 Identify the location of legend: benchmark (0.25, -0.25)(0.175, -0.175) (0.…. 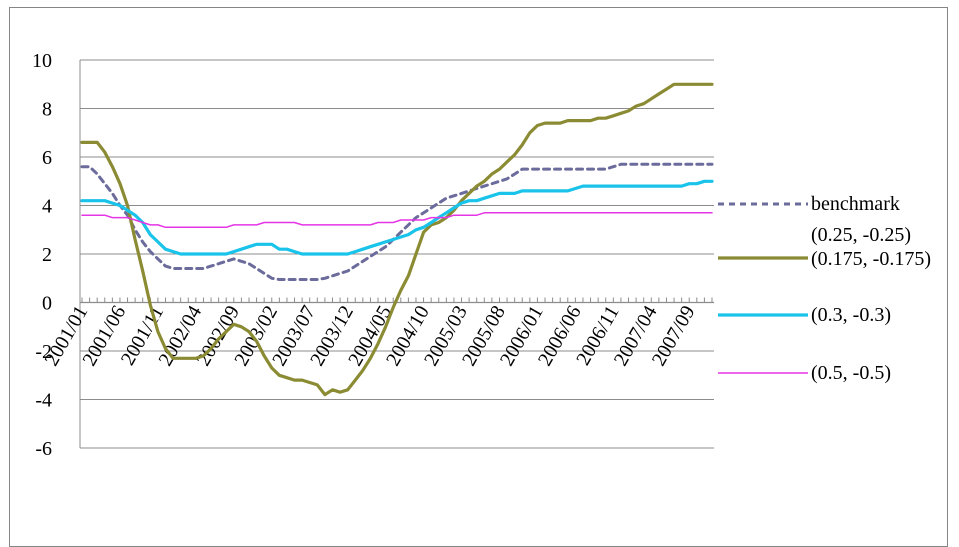
(824, 288).